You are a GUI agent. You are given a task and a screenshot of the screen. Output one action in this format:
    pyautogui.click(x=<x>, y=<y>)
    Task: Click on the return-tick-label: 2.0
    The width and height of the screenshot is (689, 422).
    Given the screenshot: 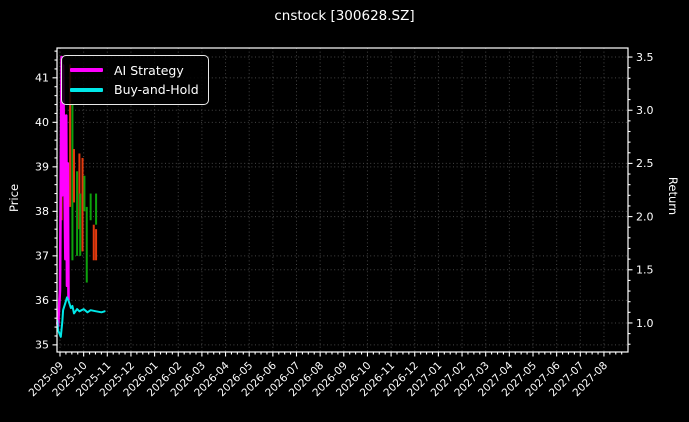 What is the action you would take?
    pyautogui.click(x=645, y=216)
    